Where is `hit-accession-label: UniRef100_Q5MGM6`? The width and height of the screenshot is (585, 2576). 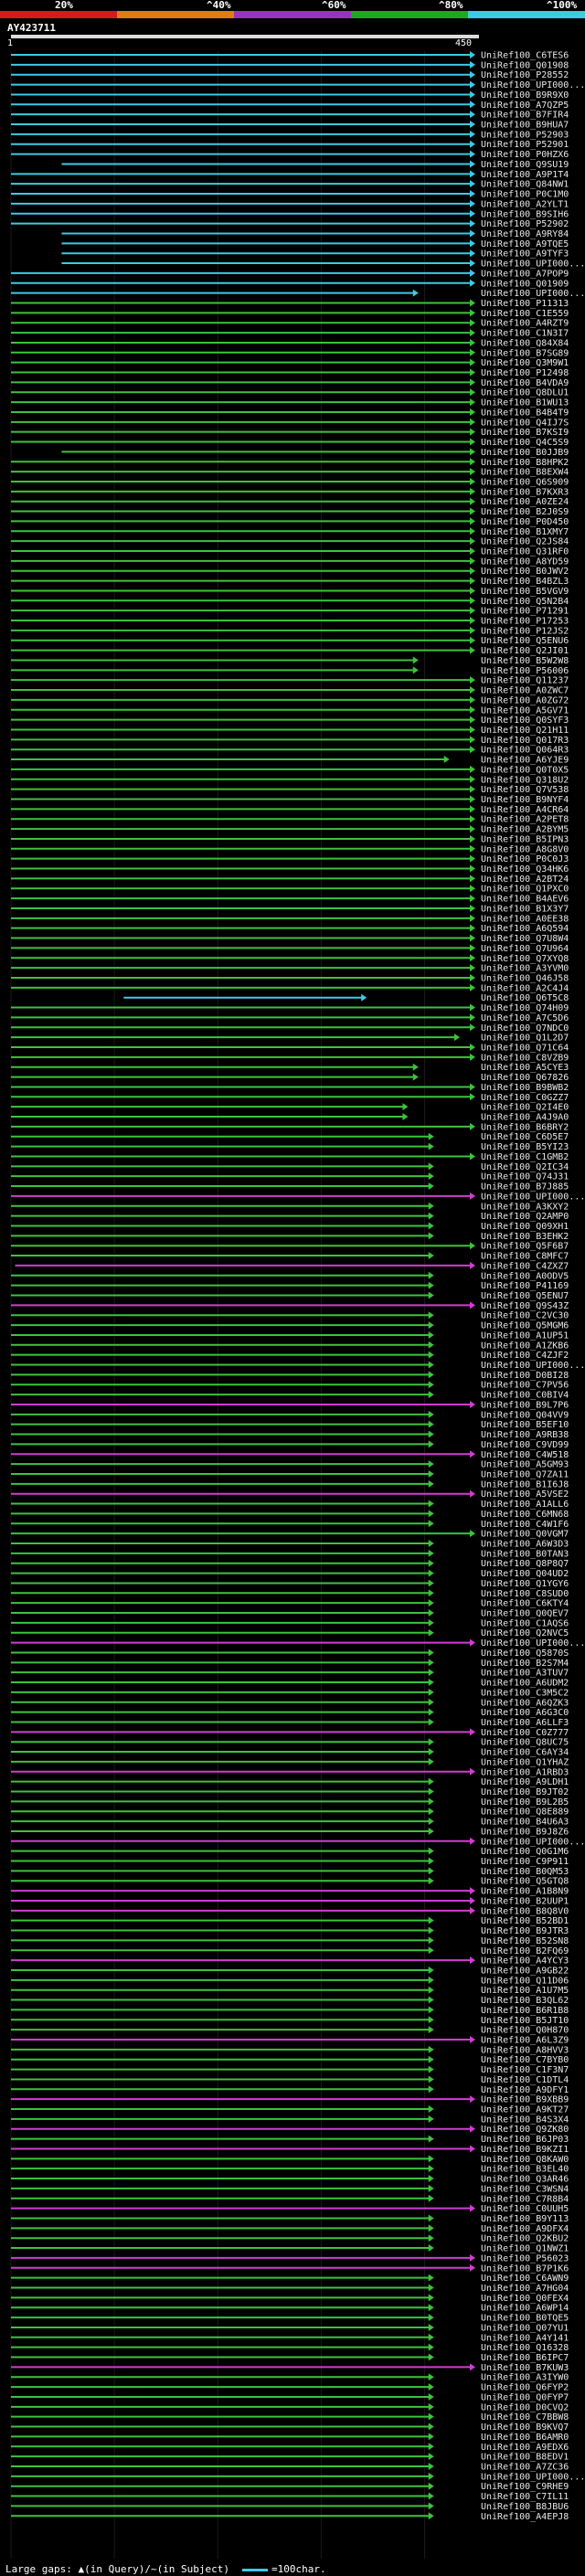
hit-accession-label: UniRef100_Q5MGM6 is located at coordinates (525, 1326).